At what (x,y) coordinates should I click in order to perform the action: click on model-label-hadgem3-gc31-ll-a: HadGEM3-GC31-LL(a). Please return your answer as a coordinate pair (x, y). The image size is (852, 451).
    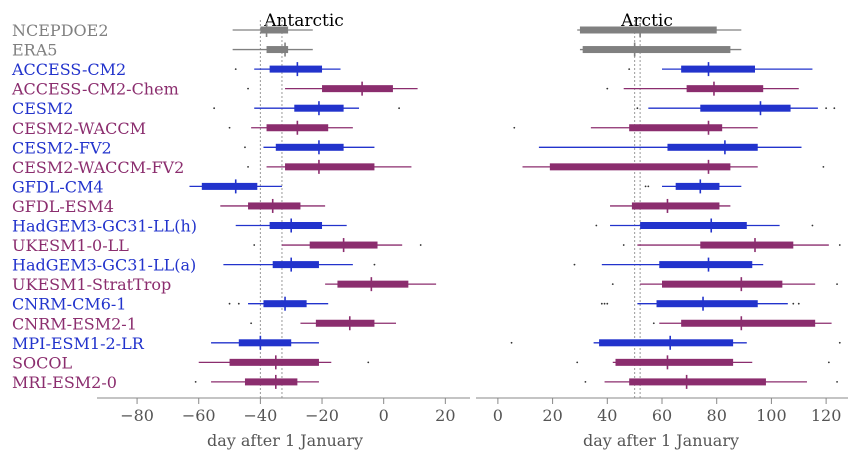
    Looking at the image, I should click on (104, 265).